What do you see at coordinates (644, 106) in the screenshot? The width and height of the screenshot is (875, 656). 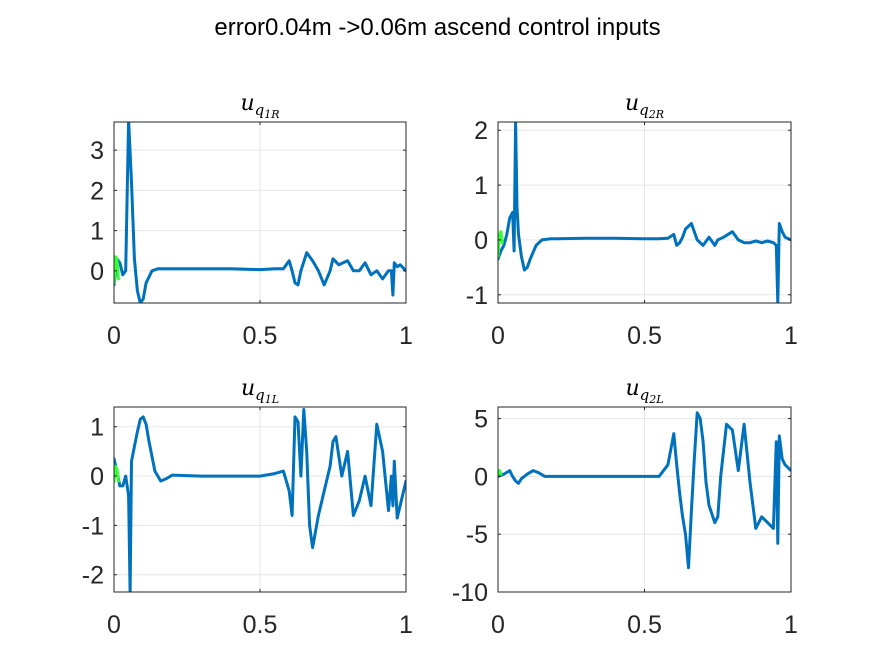 I see `subplot-title-uq2r: uq2R` at bounding box center [644, 106].